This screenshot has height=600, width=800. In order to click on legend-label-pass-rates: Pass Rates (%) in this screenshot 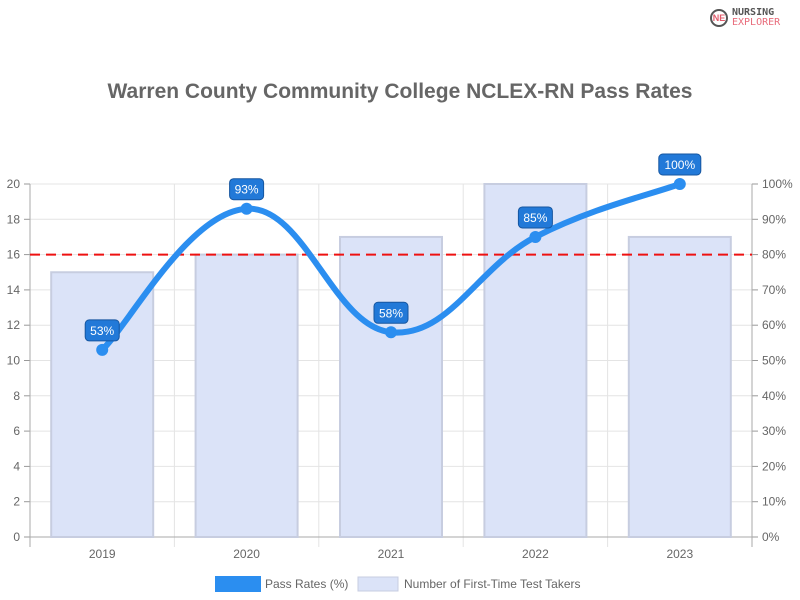, I will do `click(306, 584)`.